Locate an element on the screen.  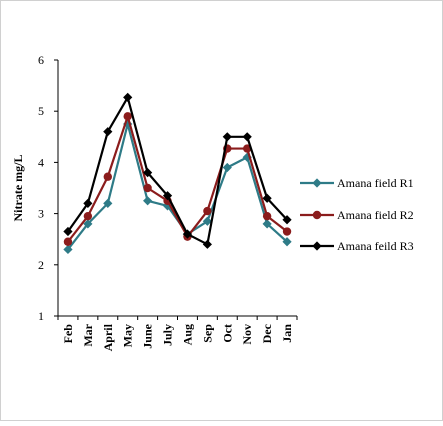
legend-item-3: Amana feild R3 is located at coordinates (357, 246).